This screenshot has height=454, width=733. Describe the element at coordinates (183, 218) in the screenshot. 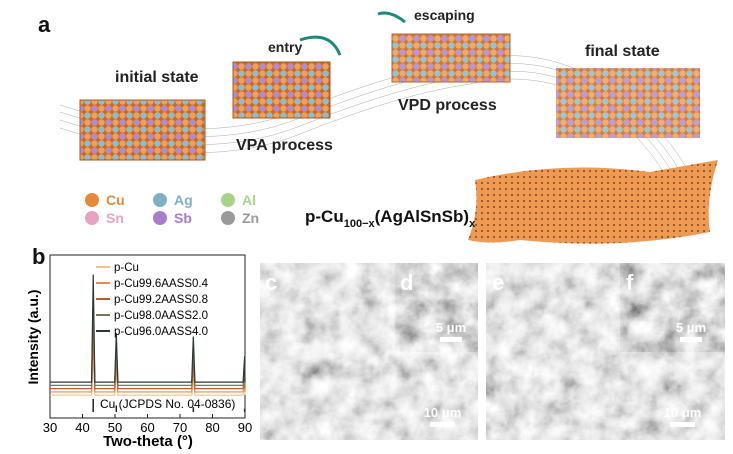

I see `element-label: Sb` at that location.